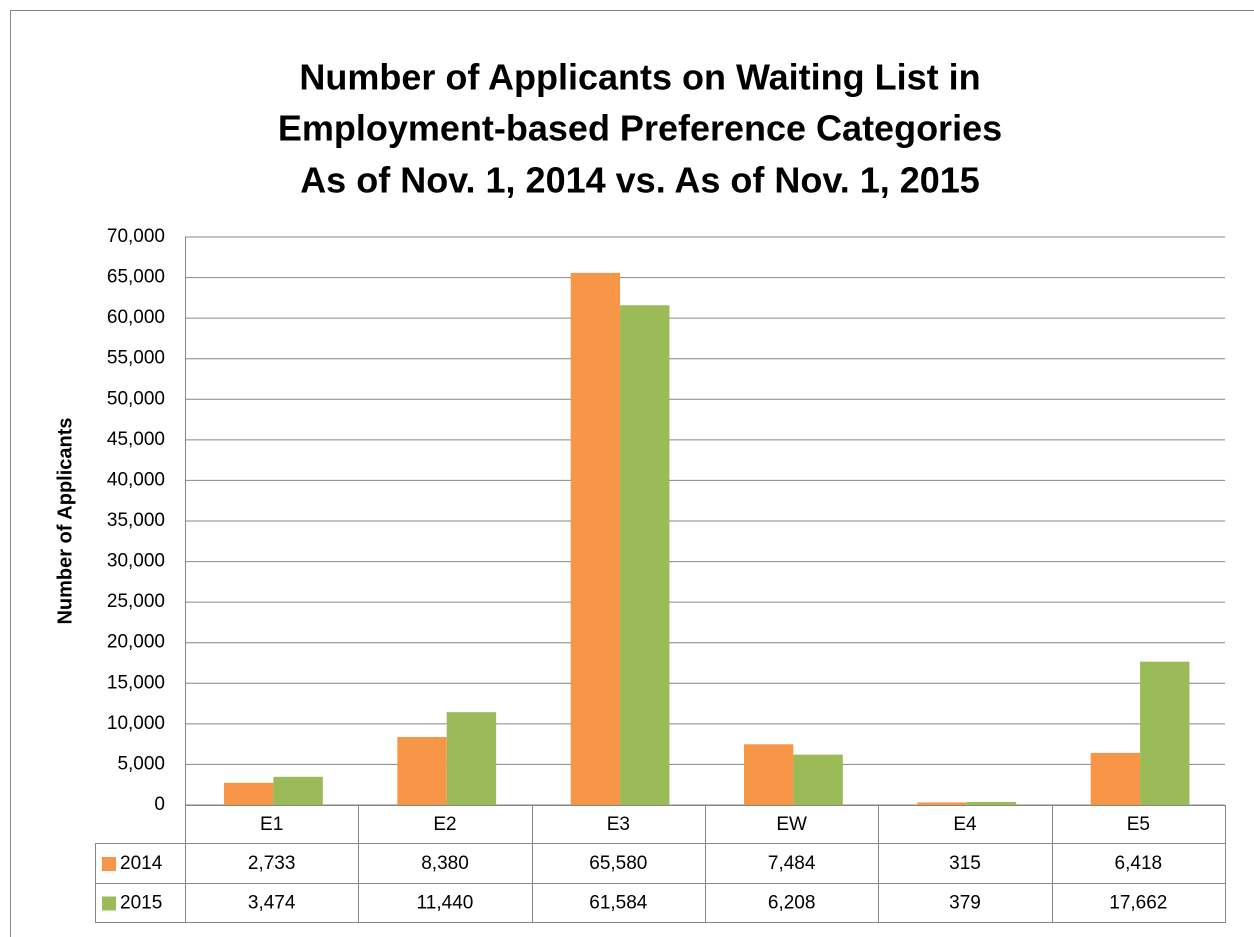 The height and width of the screenshot is (937, 1254). I want to click on y-tick-label: 35,000, so click(136, 520).